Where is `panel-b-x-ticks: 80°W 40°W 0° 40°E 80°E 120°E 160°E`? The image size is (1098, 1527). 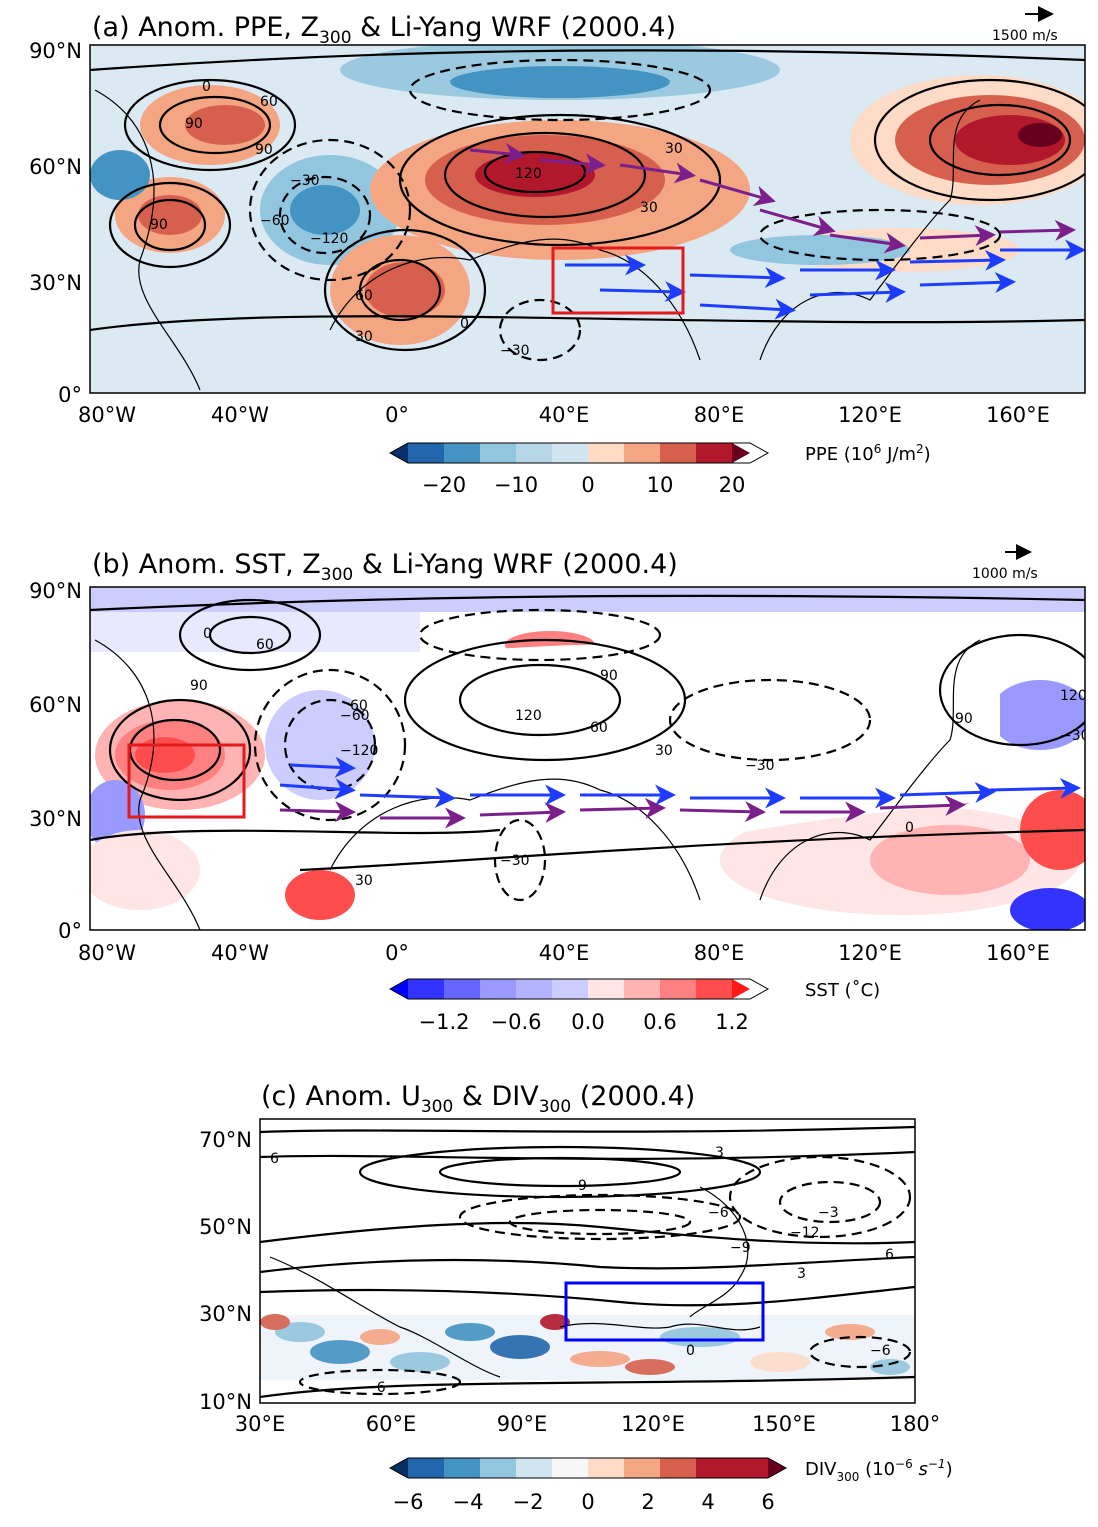
panel-b-x-ticks: 80°W 40°W 0° 40°E 80°E 120°E 160°E is located at coordinates (564, 953).